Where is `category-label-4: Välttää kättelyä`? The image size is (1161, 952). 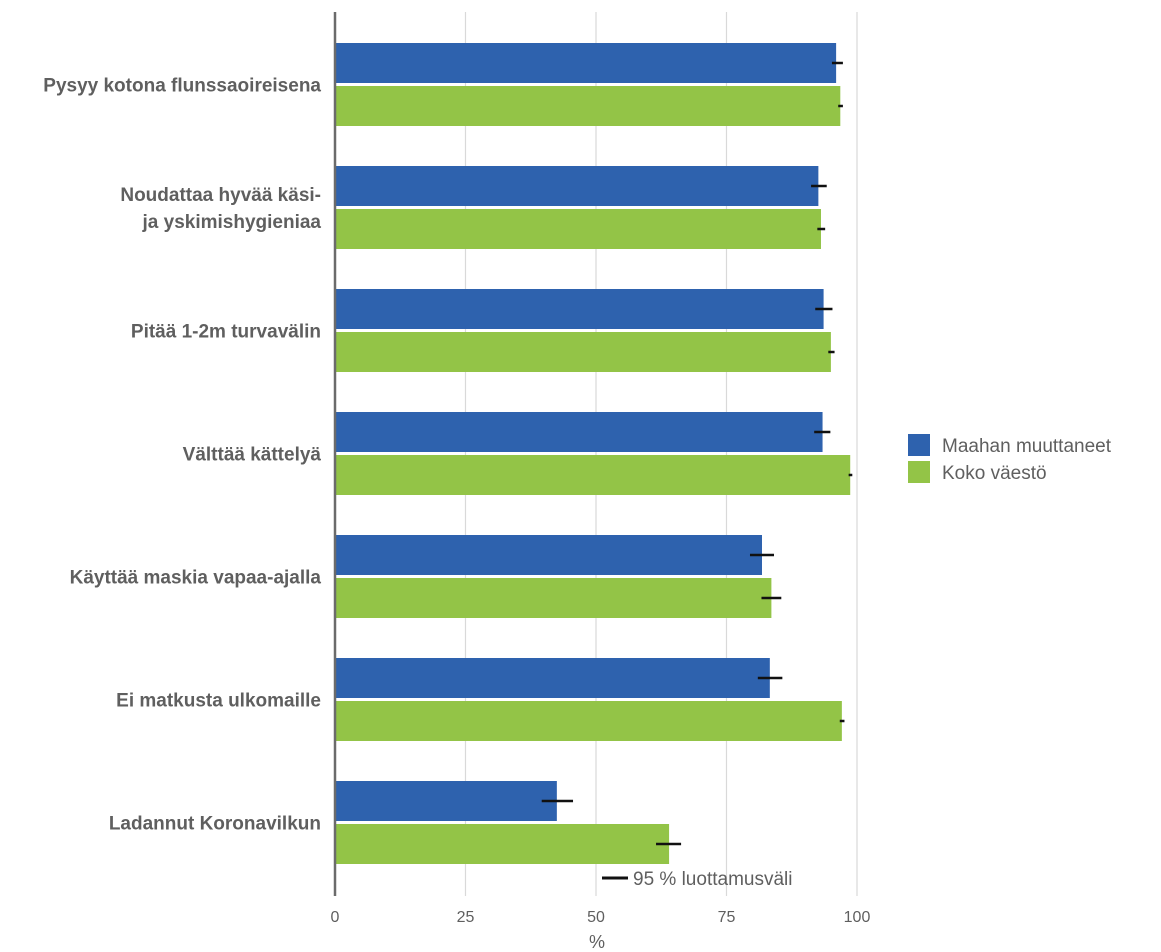
category-label-4: Välttää kättelyä is located at coordinates (252, 455).